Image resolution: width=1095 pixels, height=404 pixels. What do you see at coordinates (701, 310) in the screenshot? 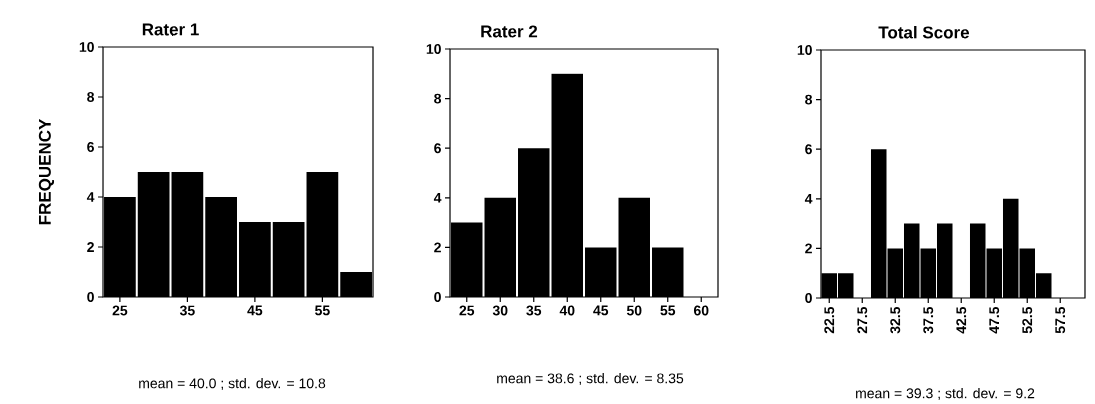
I see `x-tick-label: 60` at bounding box center [701, 310].